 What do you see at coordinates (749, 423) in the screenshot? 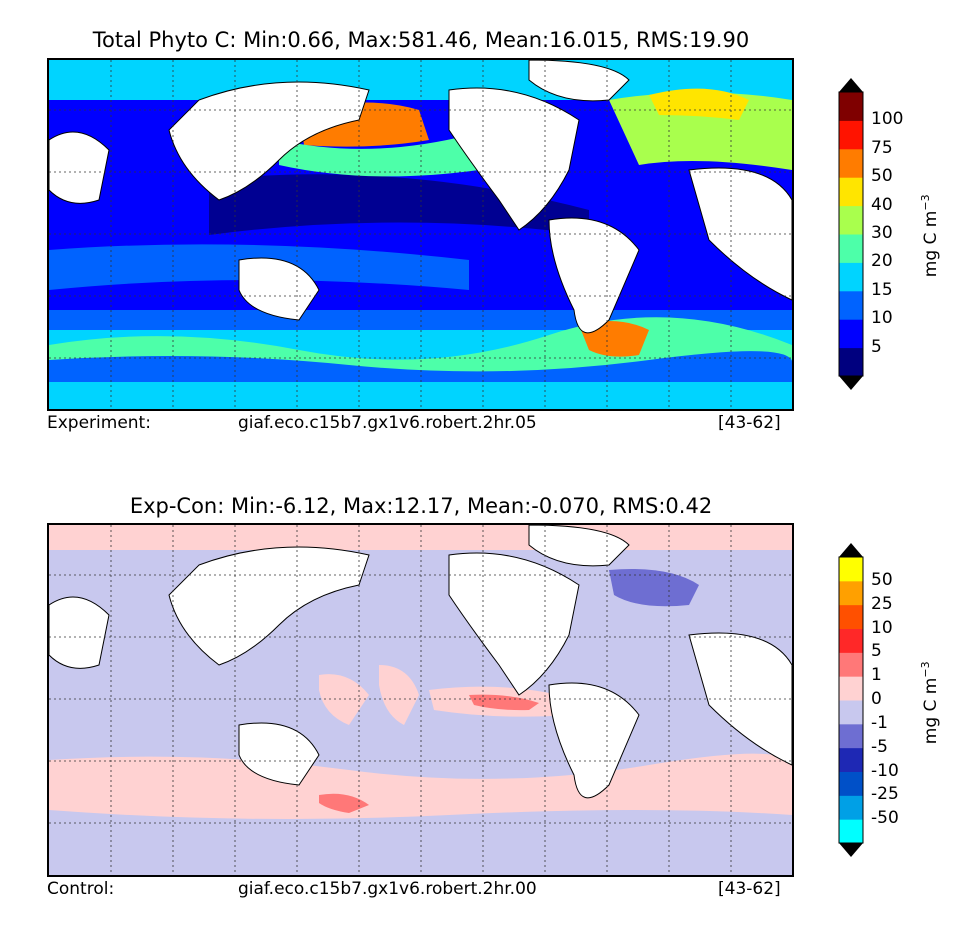
I see `panel-1-footer-years: [43-62]` at bounding box center [749, 423].